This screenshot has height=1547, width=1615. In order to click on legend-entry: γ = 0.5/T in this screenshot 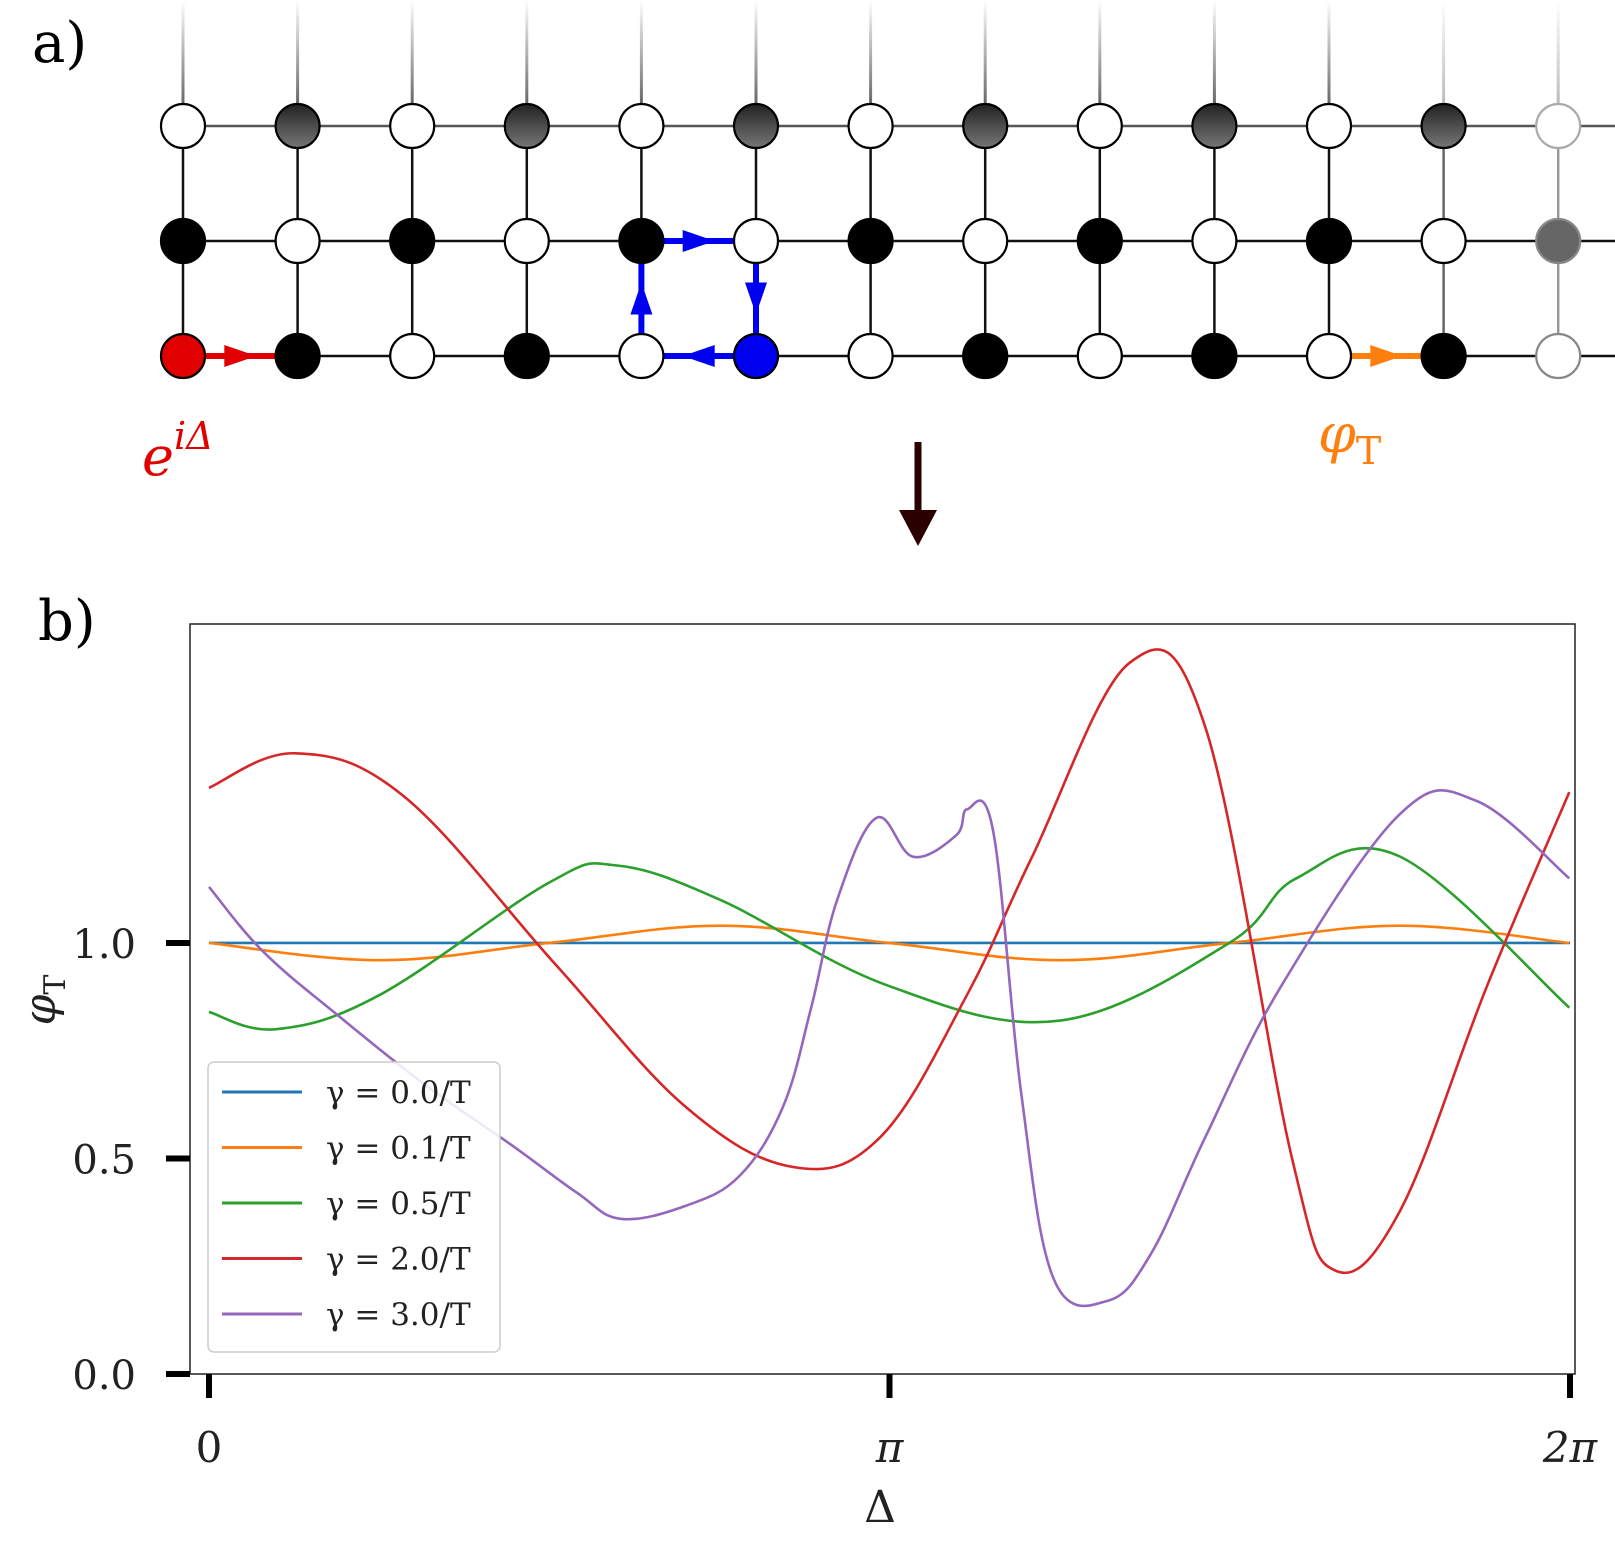, I will do `click(398, 1204)`.